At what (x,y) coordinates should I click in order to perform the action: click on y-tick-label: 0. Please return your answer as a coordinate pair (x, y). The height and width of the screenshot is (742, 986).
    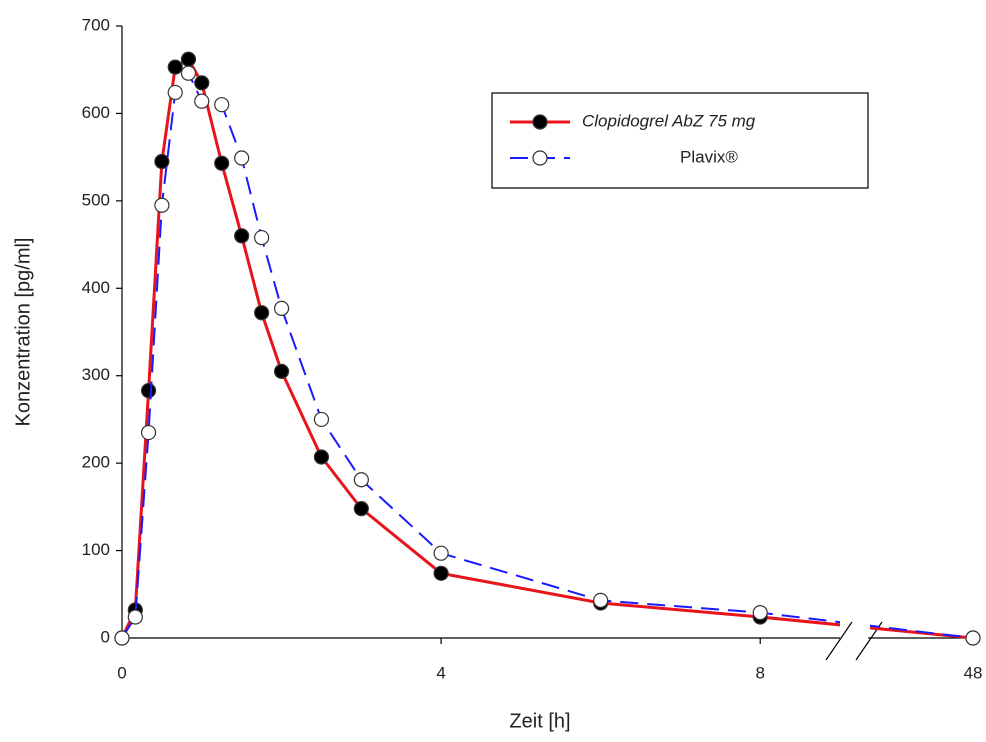
    Looking at the image, I should click on (105, 636).